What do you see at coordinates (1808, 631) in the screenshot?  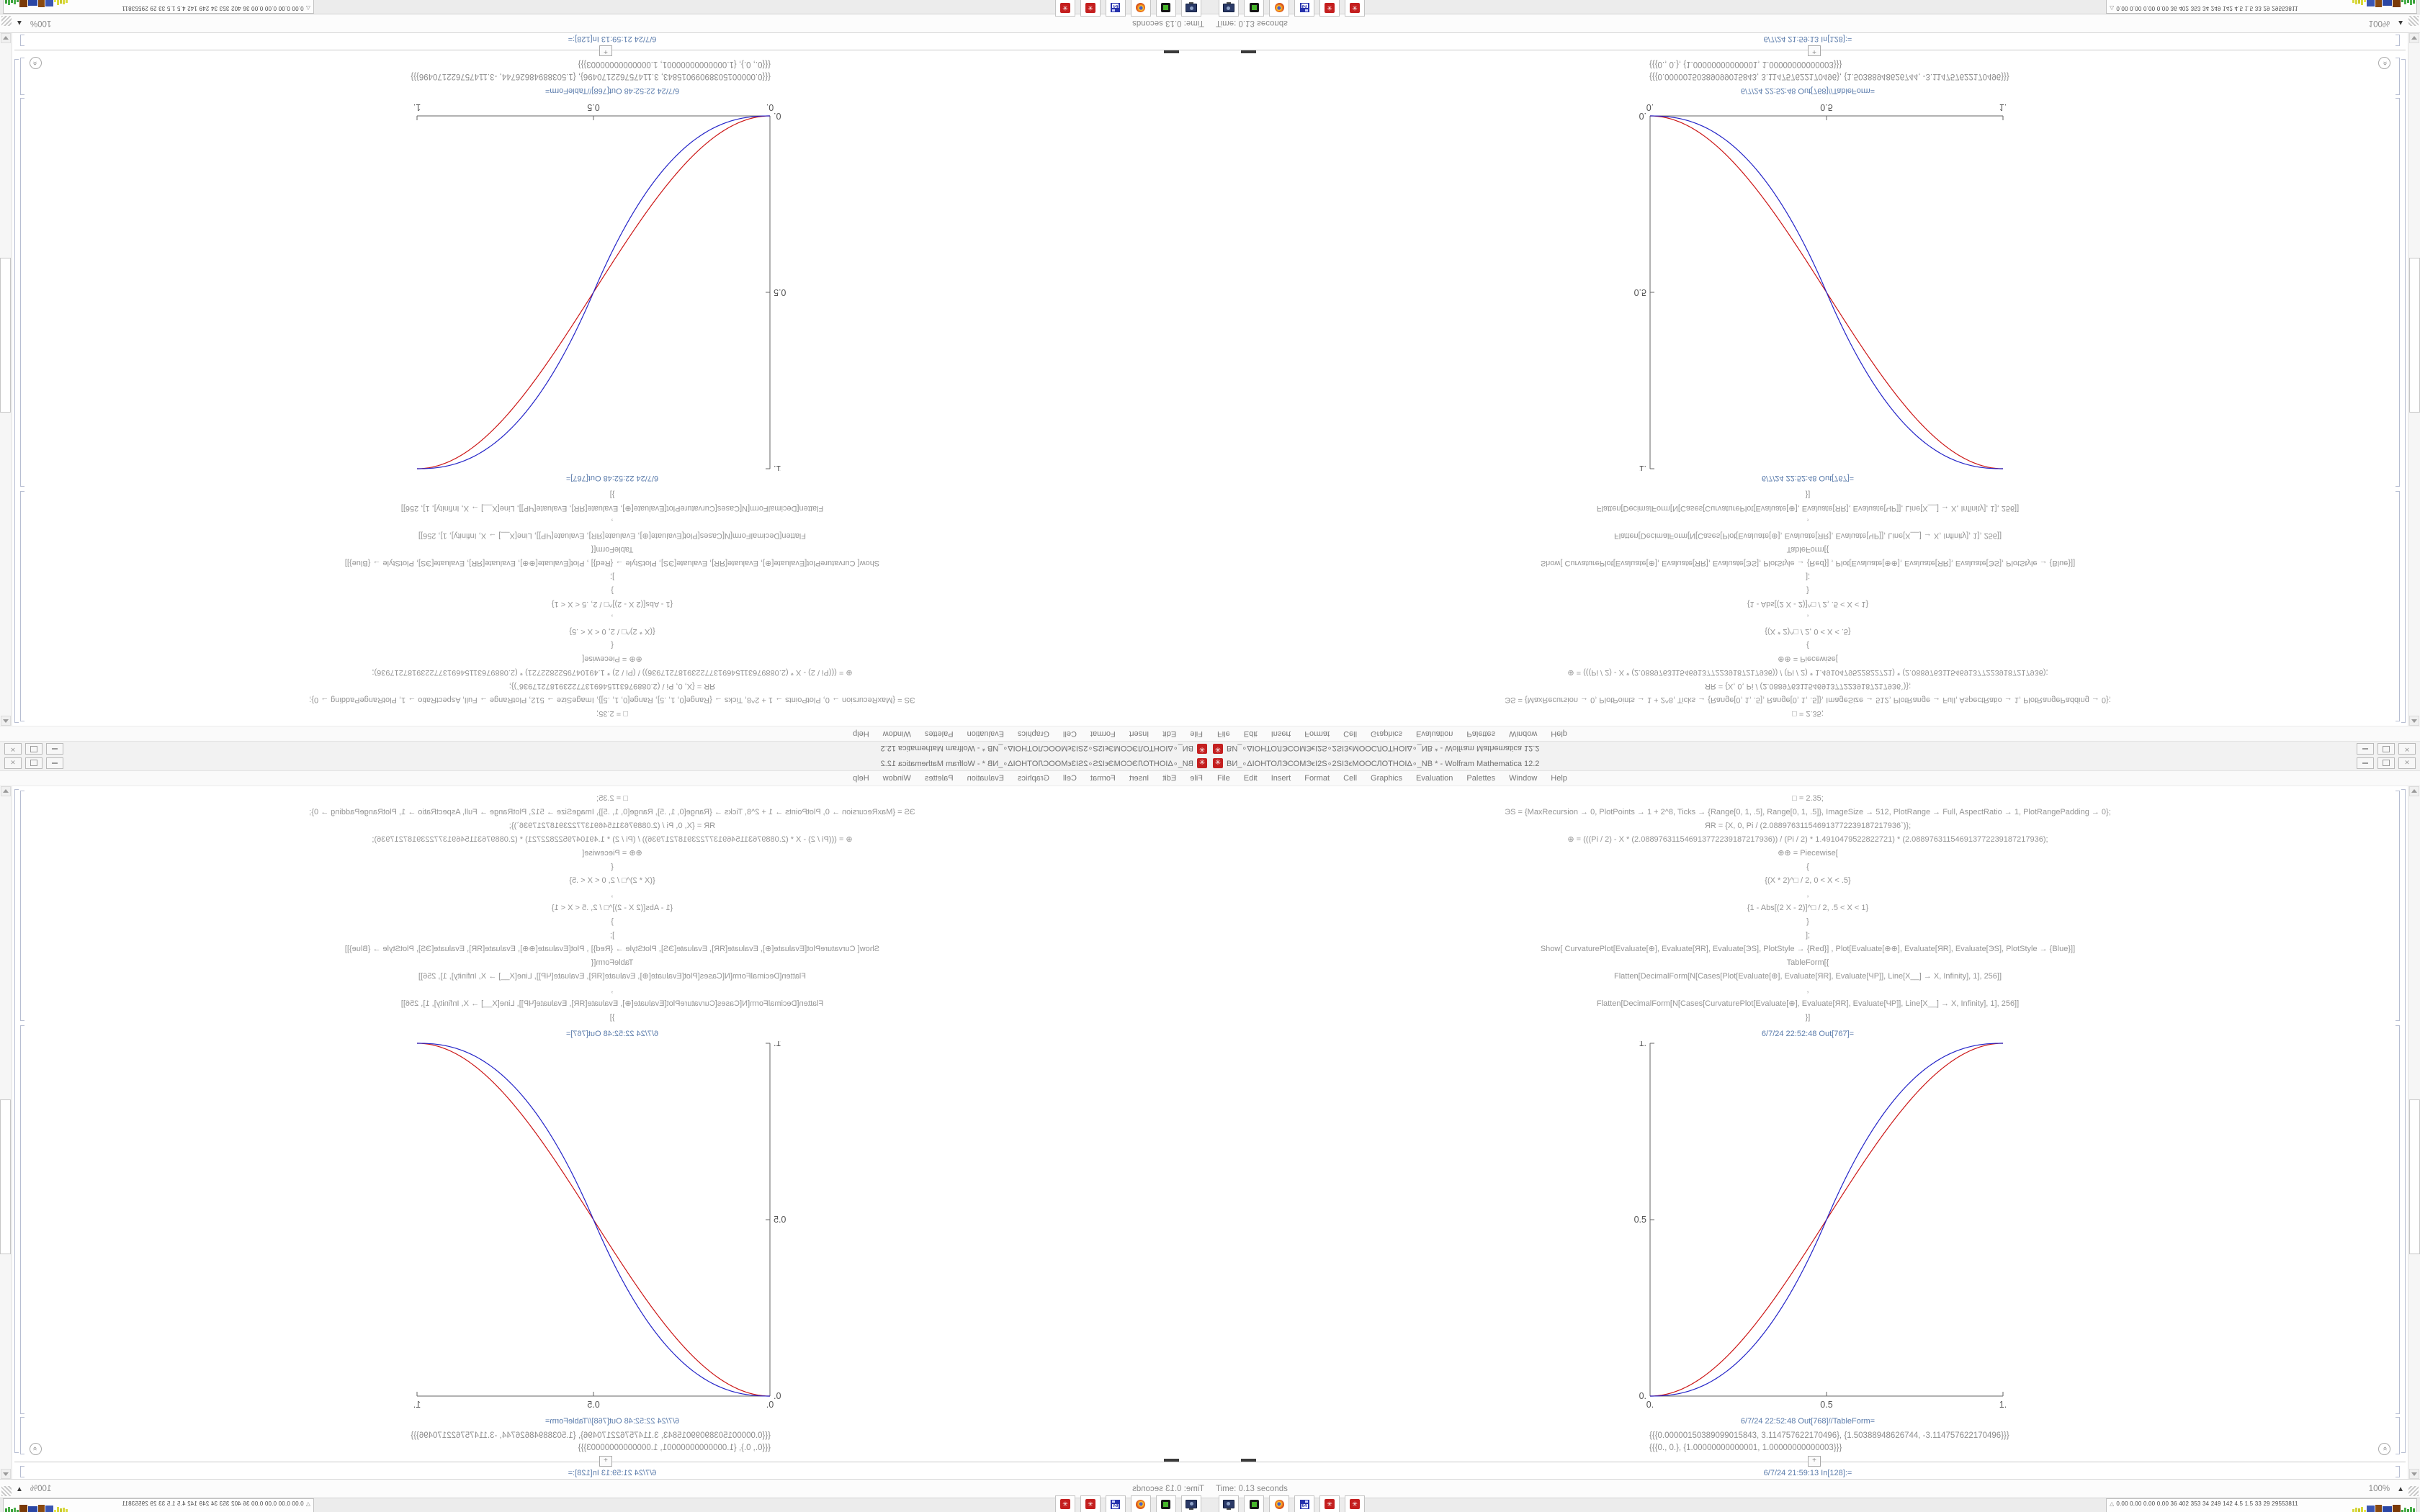 I see `code-line: {(X * 2)^□ / 2, 0 < X < .5}` at bounding box center [1808, 631].